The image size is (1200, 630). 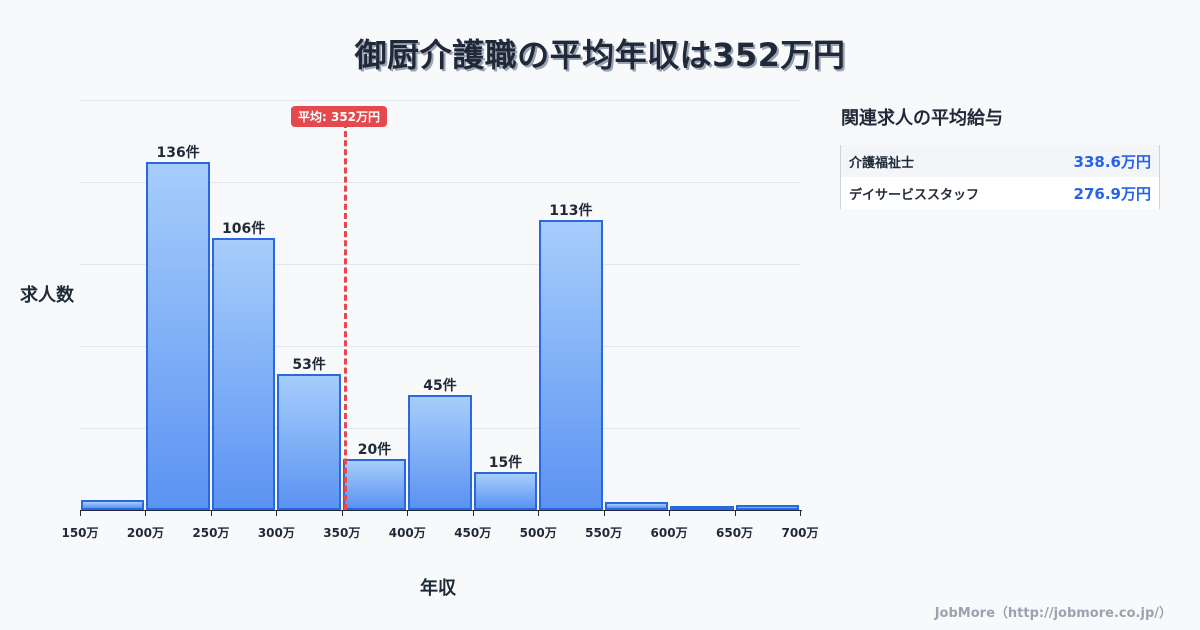 I want to click on x-tick-label: 200万, so click(x=145, y=533).